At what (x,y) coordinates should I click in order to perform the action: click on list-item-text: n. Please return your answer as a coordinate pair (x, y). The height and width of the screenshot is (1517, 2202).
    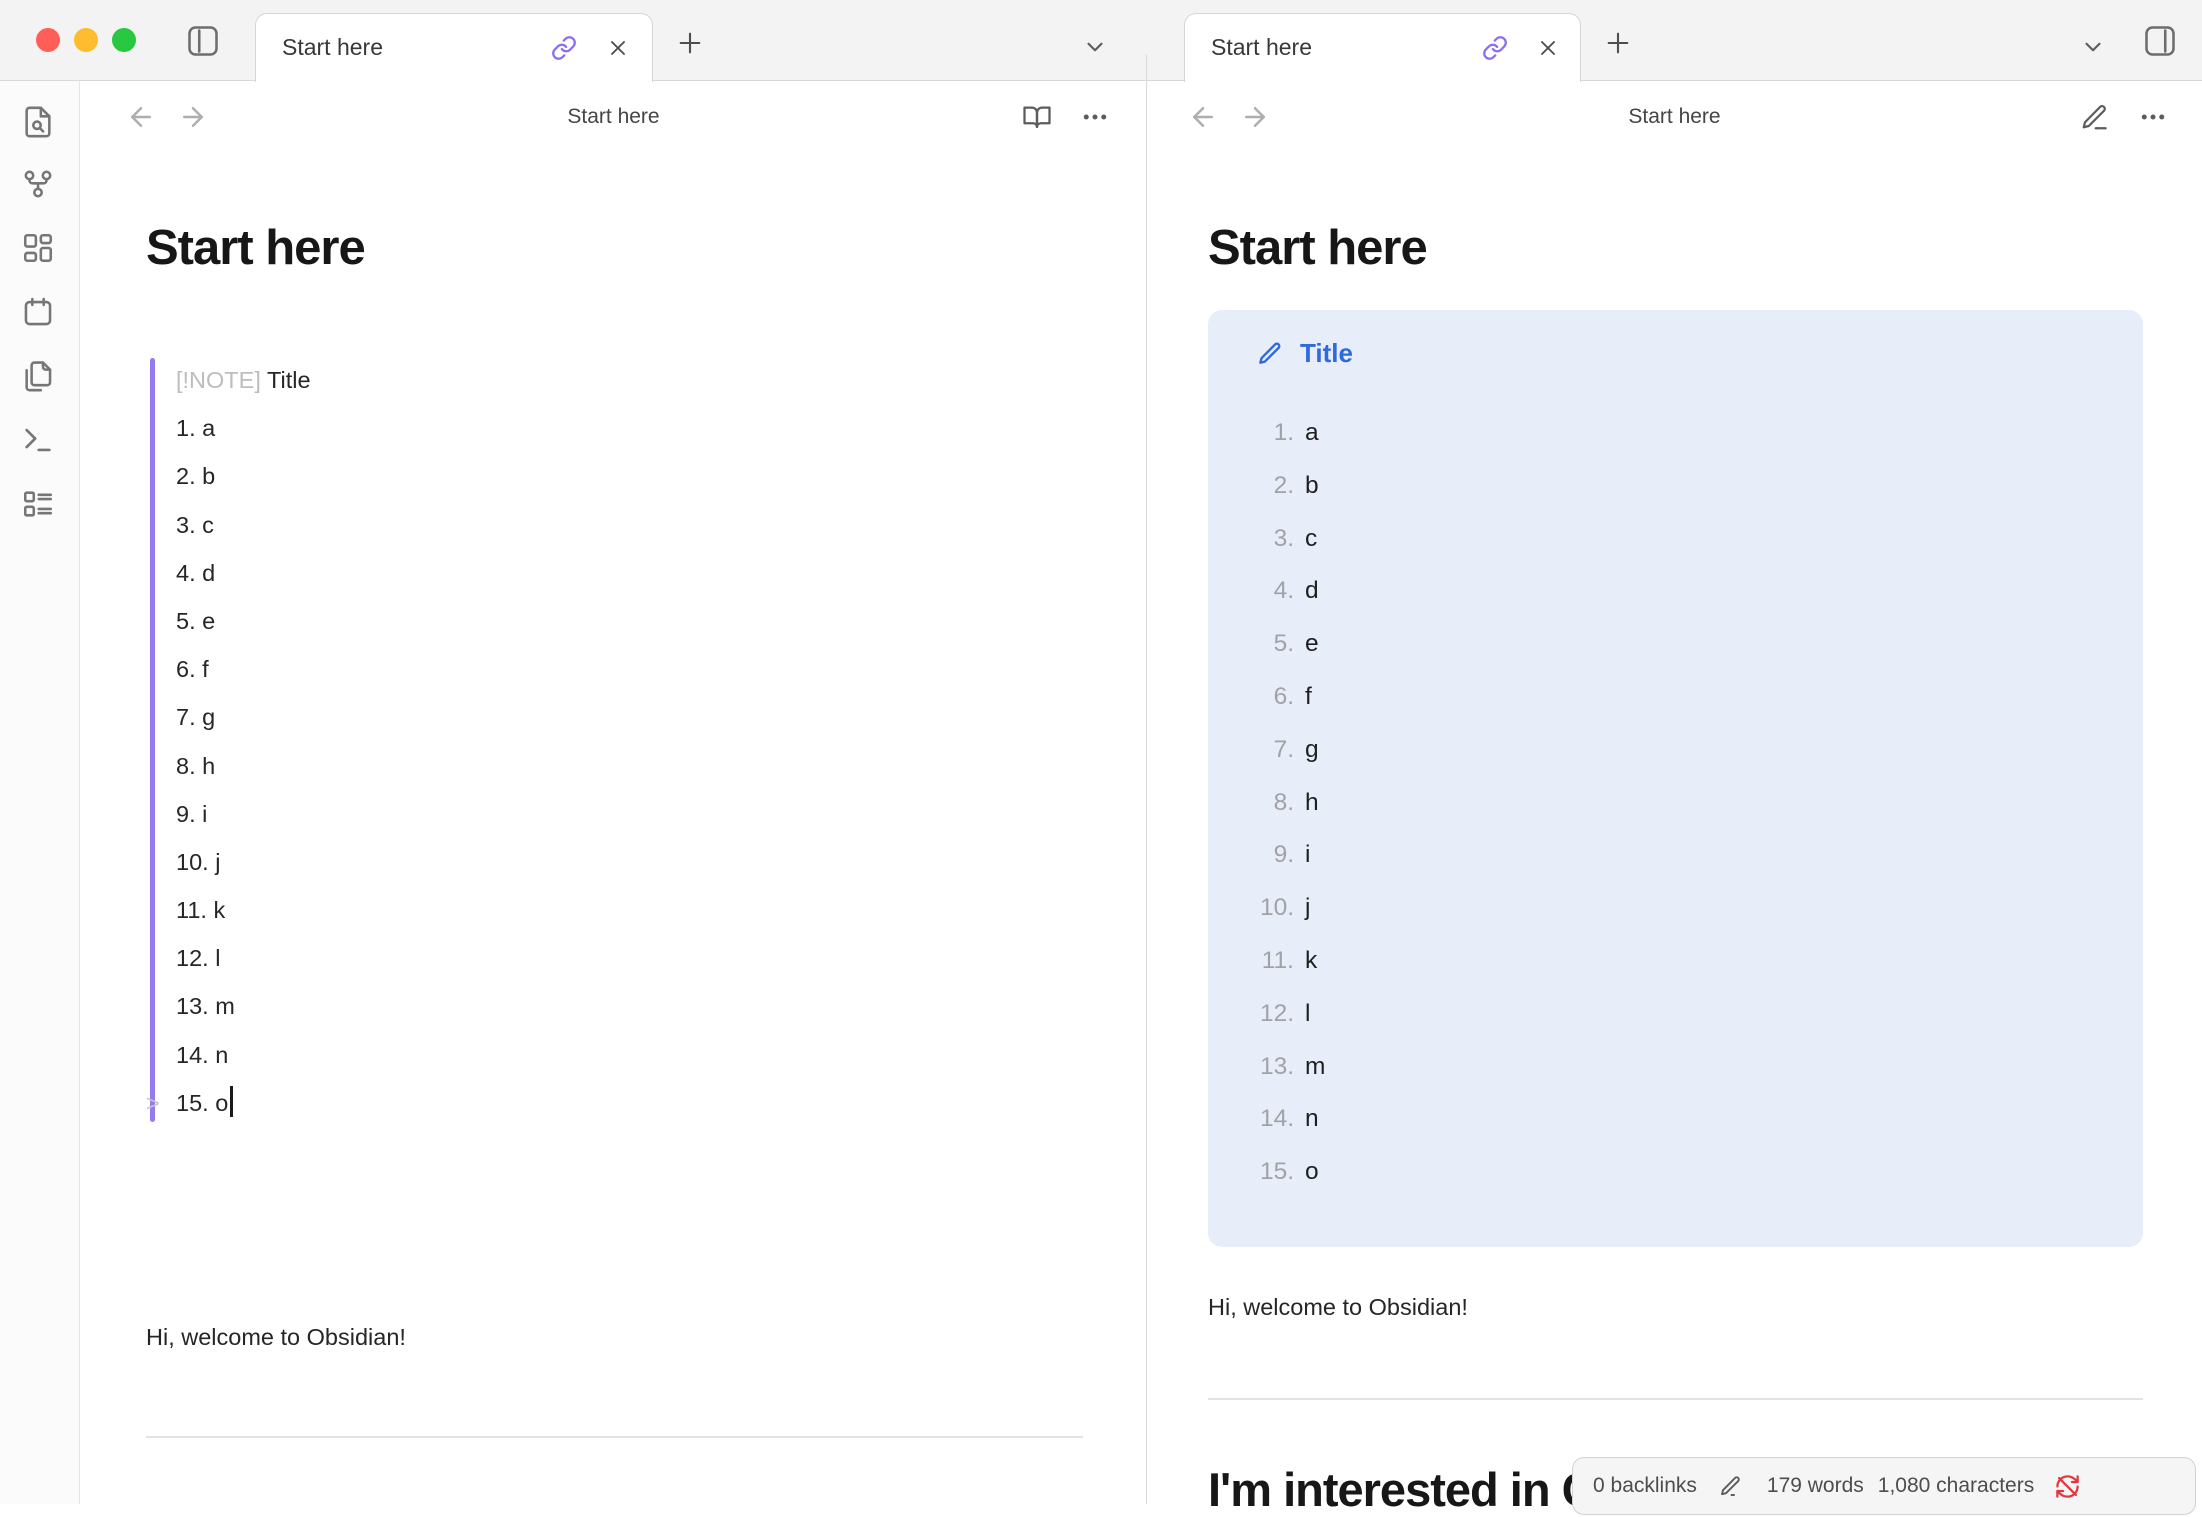
    Looking at the image, I should click on (1312, 1119).